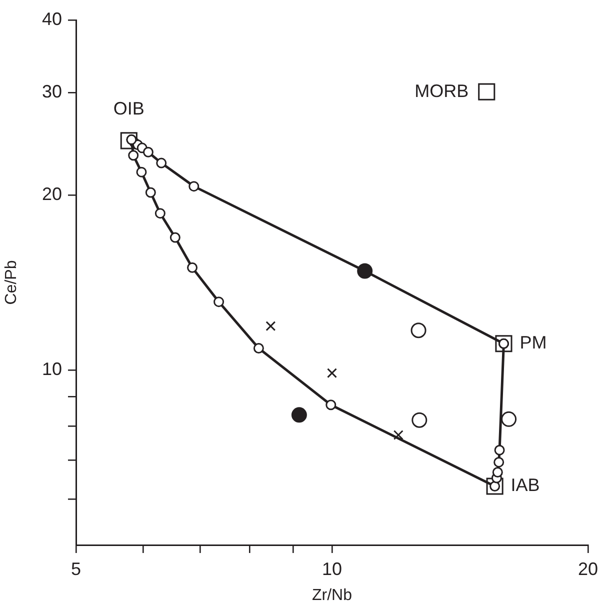 Image resolution: width=604 pixels, height=607 pixels. What do you see at coordinates (52, 368) in the screenshot?
I see `y-tick-label: 10` at bounding box center [52, 368].